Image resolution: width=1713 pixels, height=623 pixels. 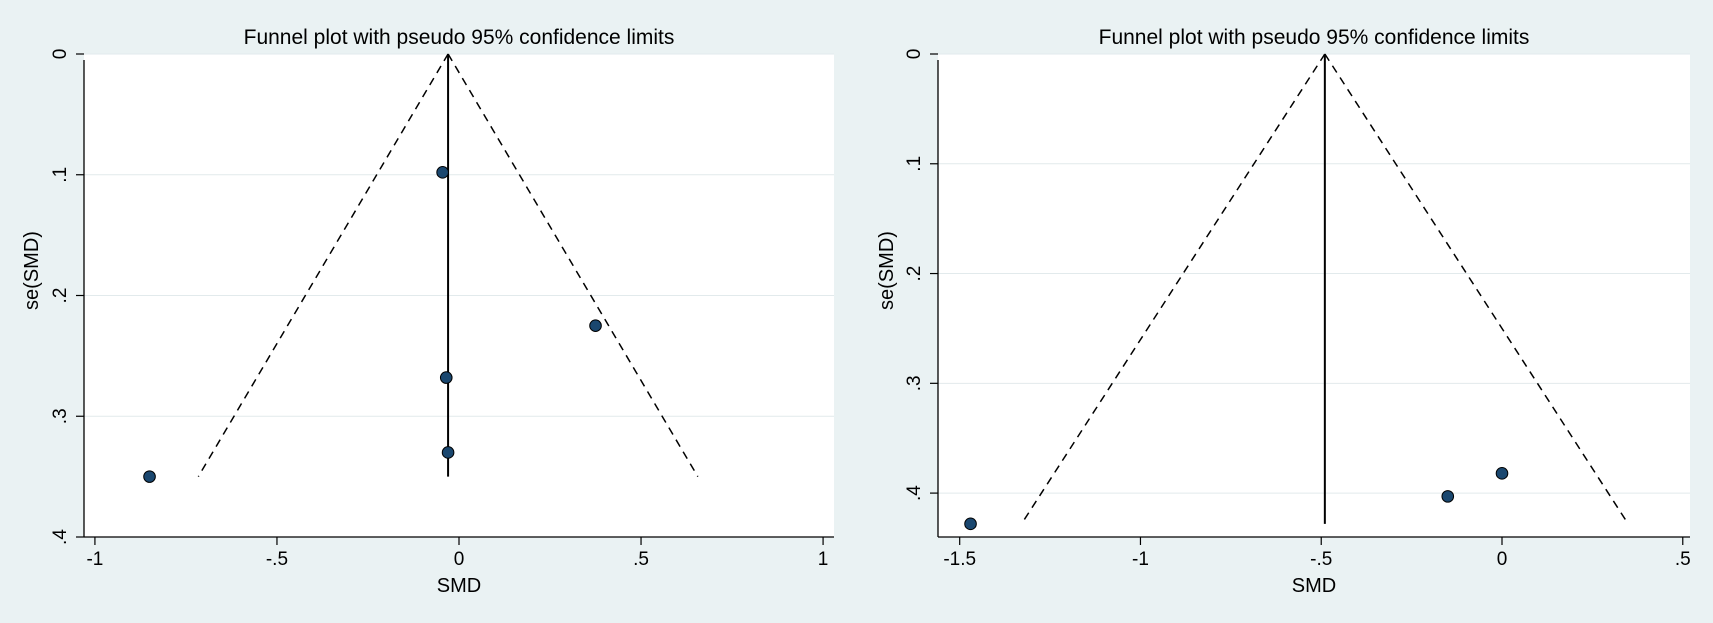 I want to click on x-tick-label: 1, so click(x=823, y=559).